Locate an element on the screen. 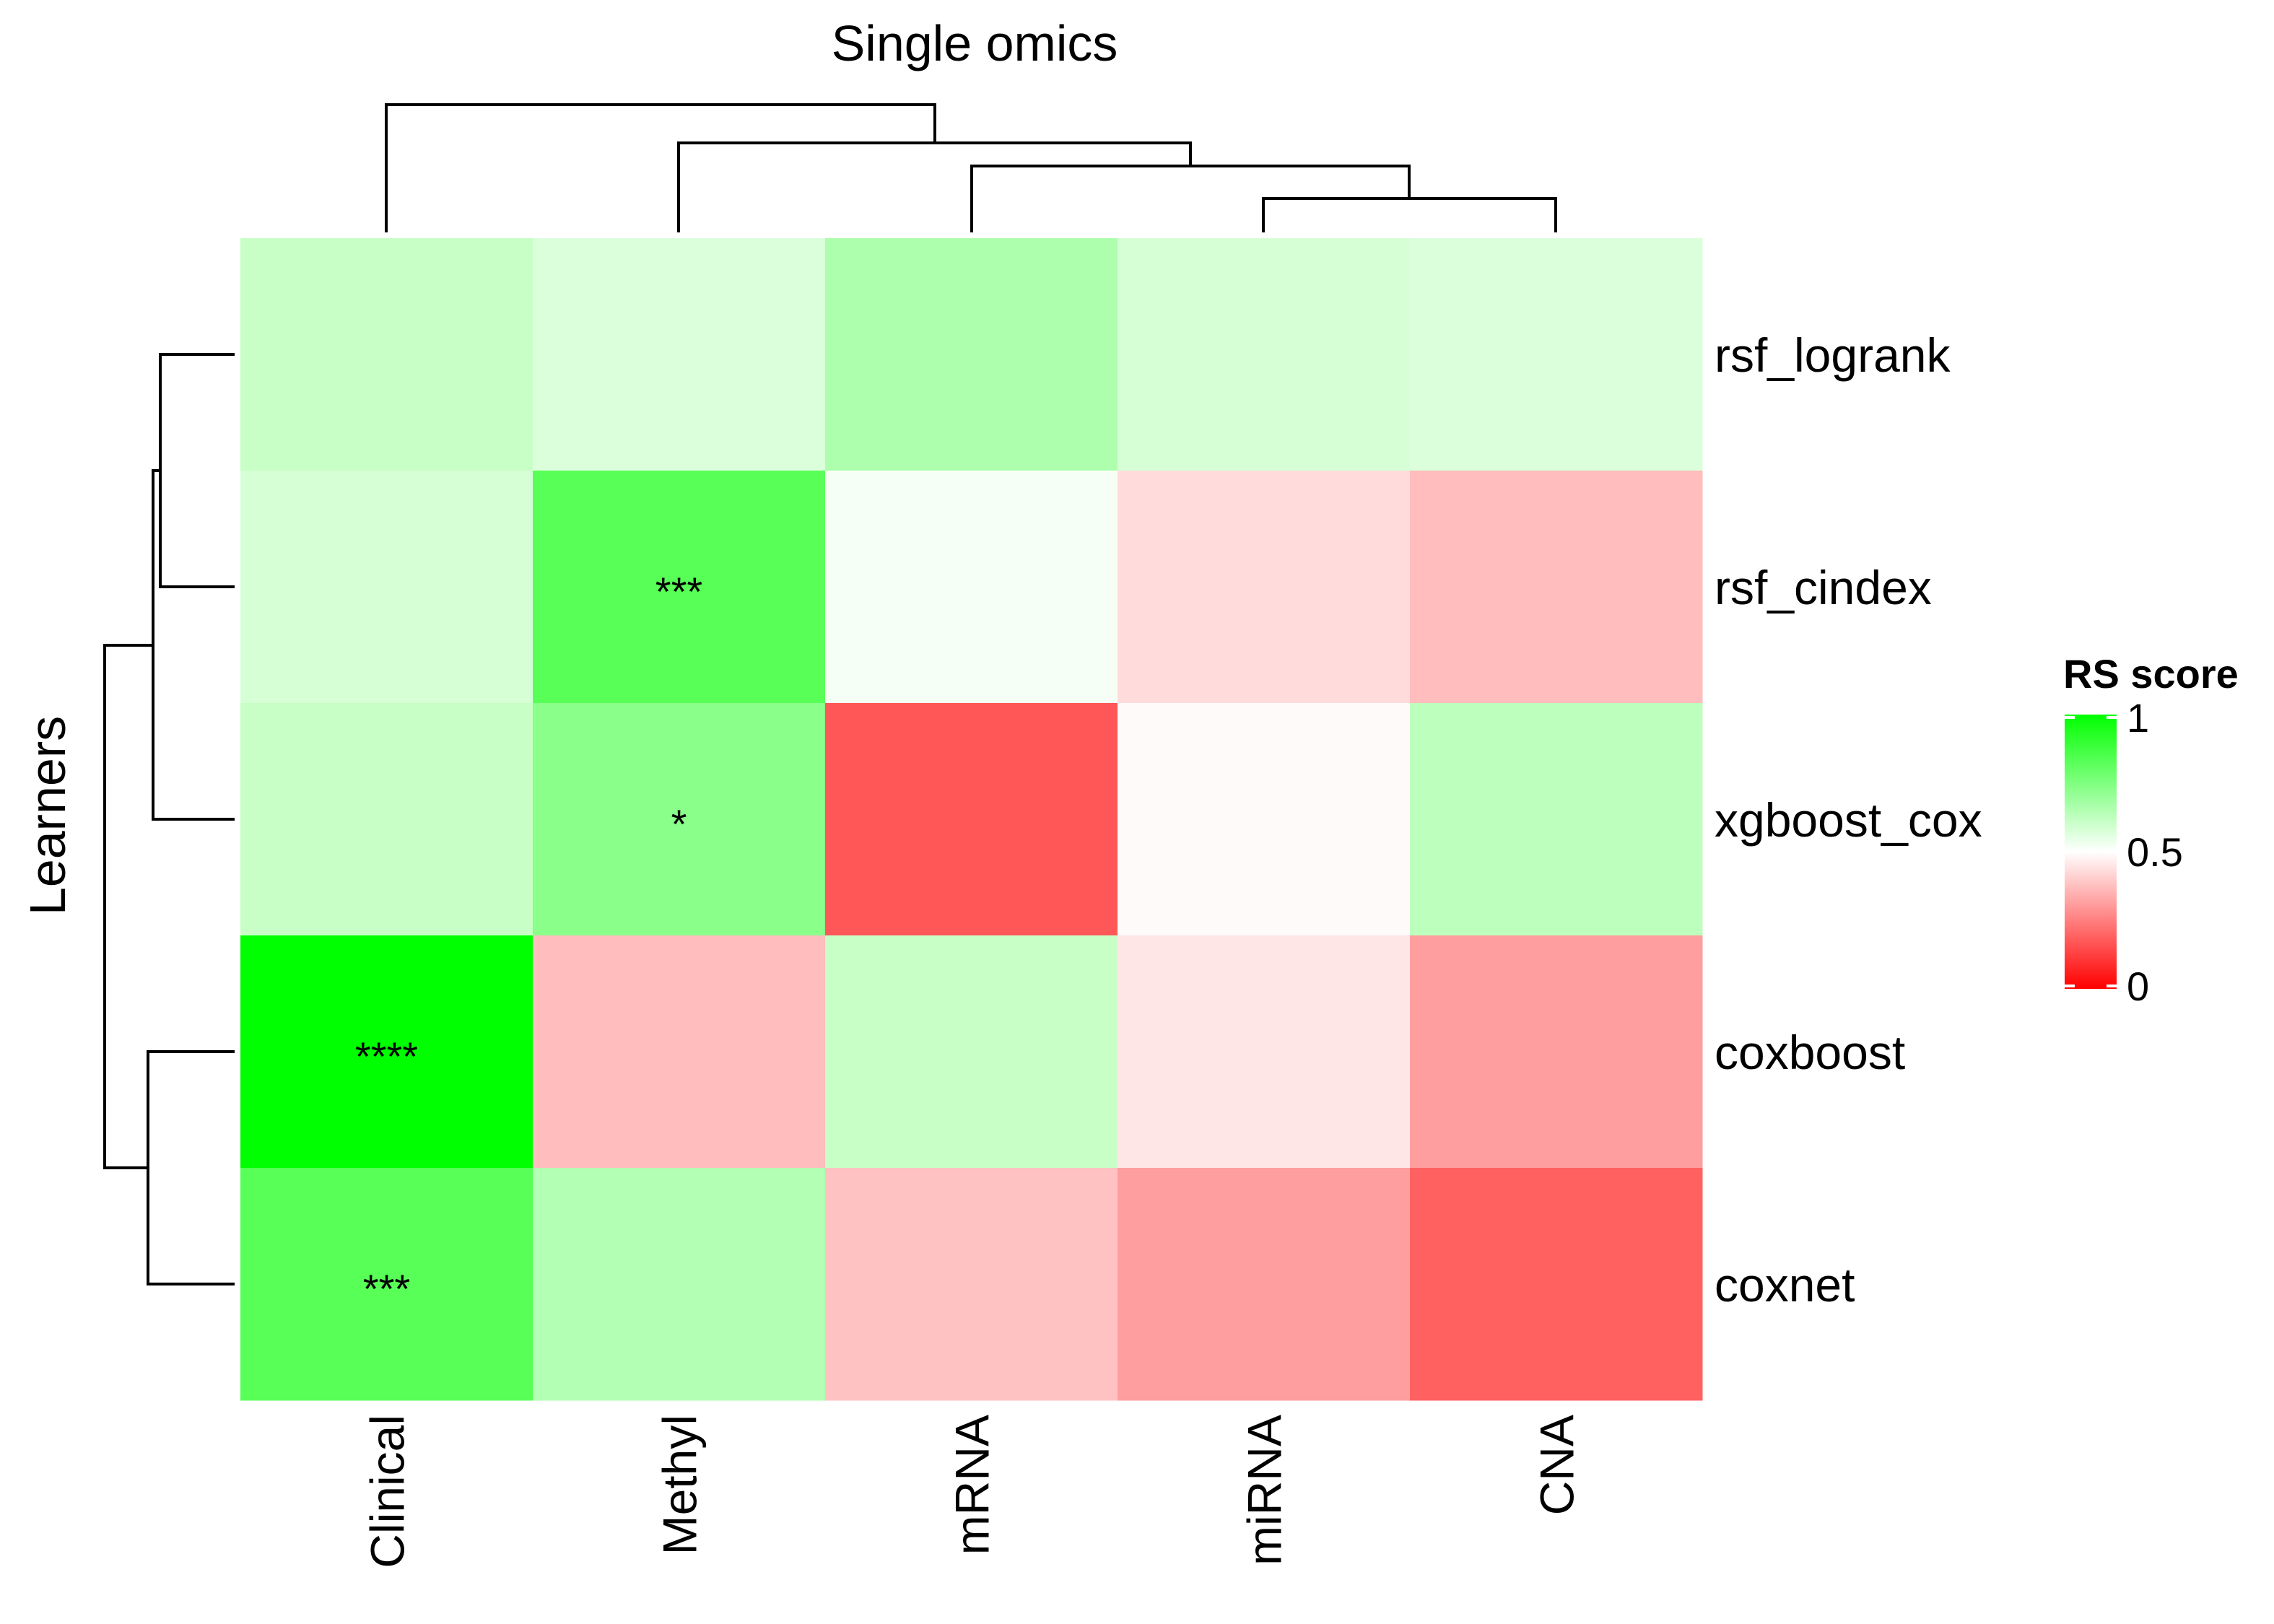  significance-mark: * is located at coordinates (679, 824).